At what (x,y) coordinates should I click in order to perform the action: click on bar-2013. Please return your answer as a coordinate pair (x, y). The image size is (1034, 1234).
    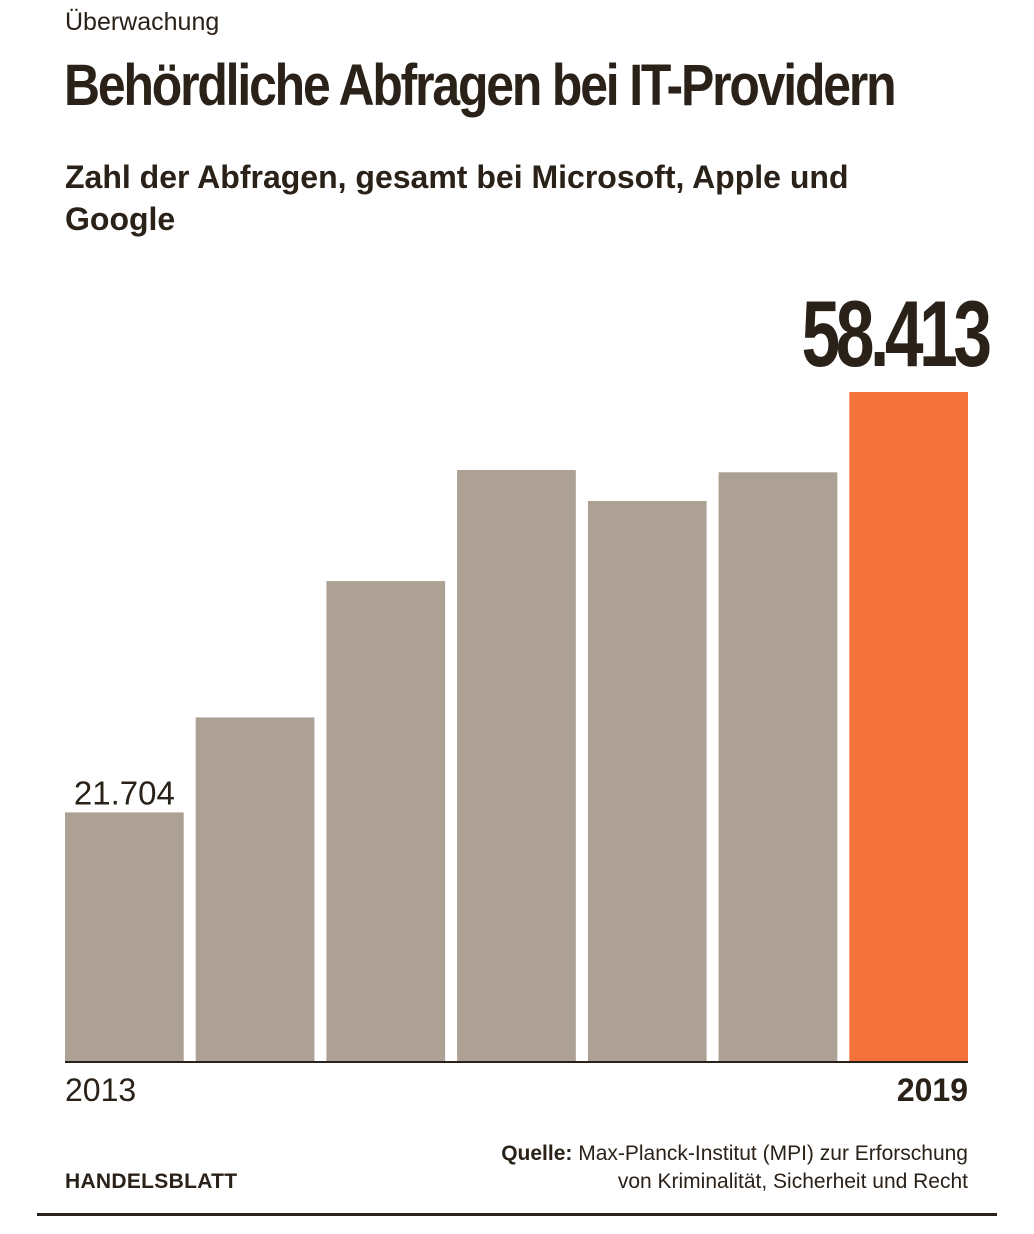
    Looking at the image, I should click on (124, 936).